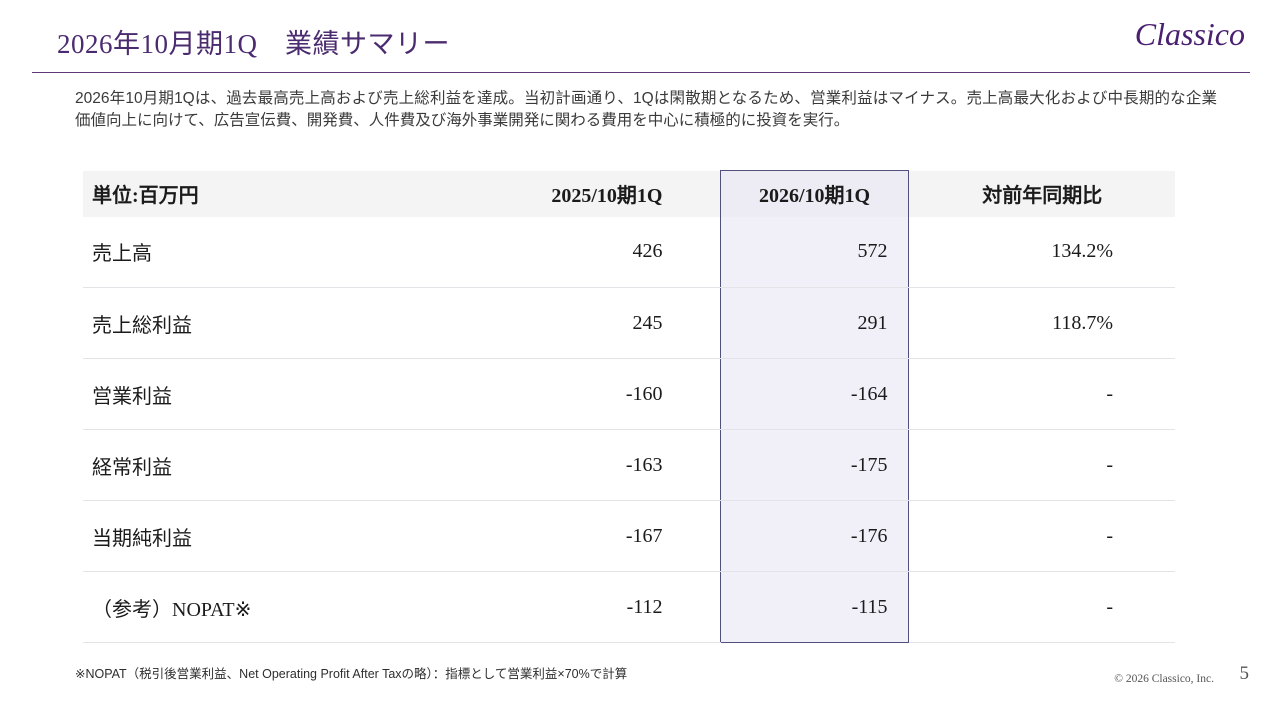 The width and height of the screenshot is (1280, 720). I want to click on title-divider, so click(641, 72).